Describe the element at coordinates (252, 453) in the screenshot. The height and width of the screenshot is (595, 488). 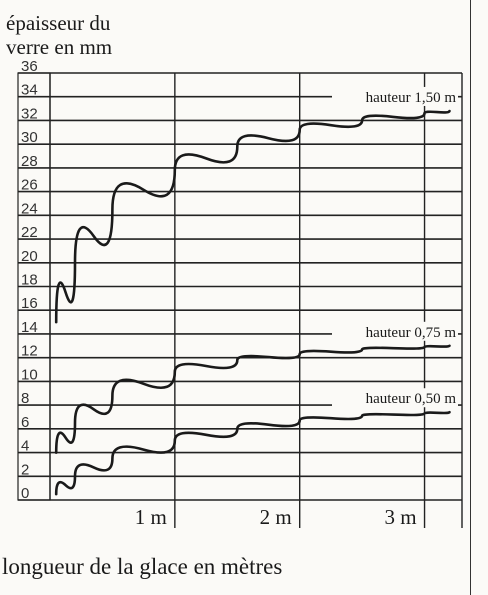
I see `series-line` at that location.